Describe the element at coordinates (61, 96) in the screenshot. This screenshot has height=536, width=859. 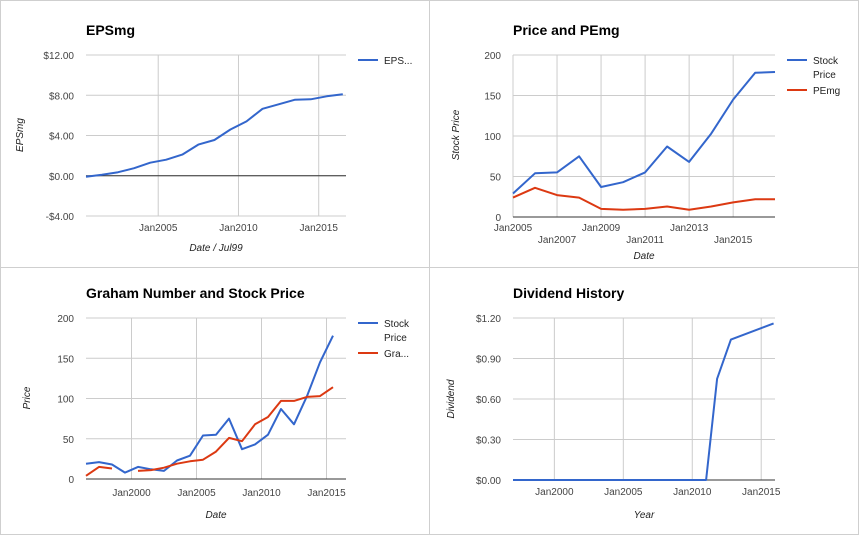
I see `y-tick-label: $8.00` at that location.